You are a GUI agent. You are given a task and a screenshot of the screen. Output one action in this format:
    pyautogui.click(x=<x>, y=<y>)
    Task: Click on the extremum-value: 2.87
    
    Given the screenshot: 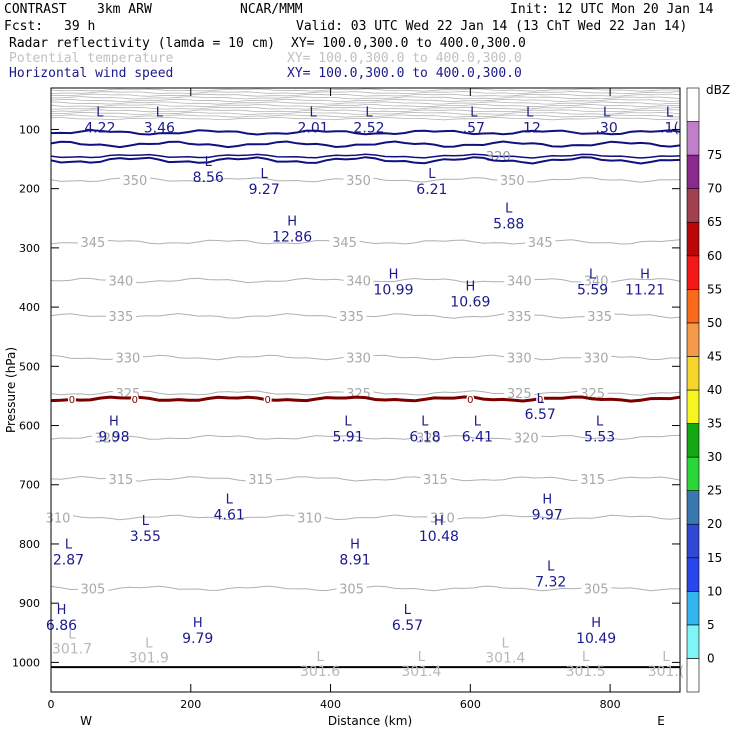 What is the action you would take?
    pyautogui.click(x=68, y=561)
    